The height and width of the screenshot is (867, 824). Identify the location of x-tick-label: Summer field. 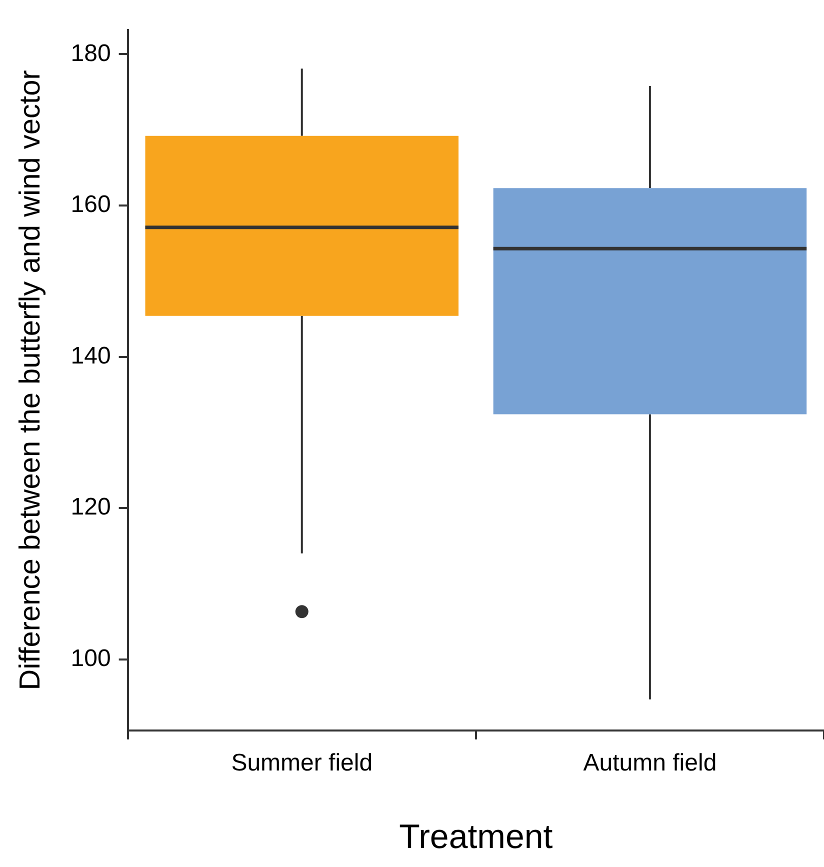
(302, 762).